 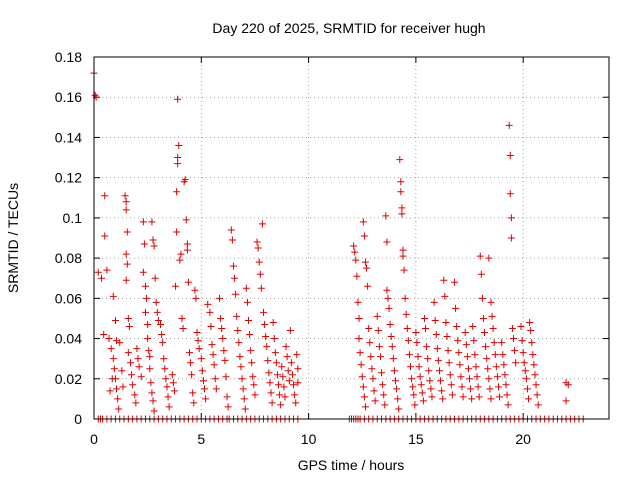 I want to click on y-tick-label: 0, so click(x=78, y=419).